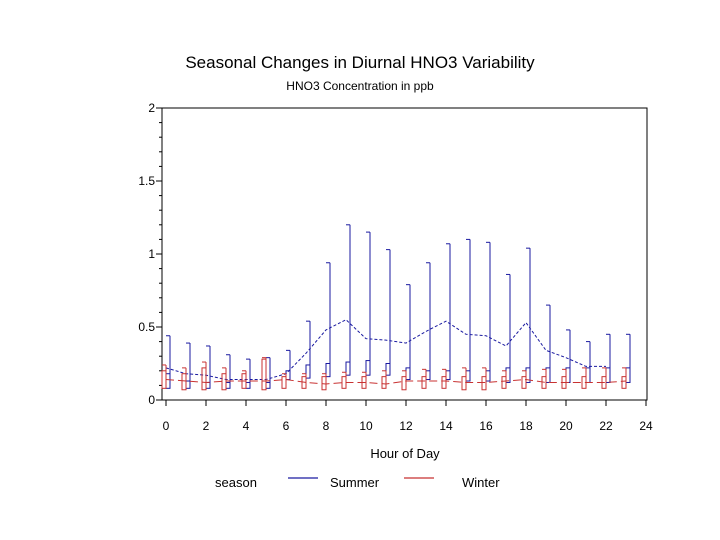 This screenshot has width=720, height=540. Describe the element at coordinates (228, 385) in the screenshot. I see `summer-box-h3` at that location.